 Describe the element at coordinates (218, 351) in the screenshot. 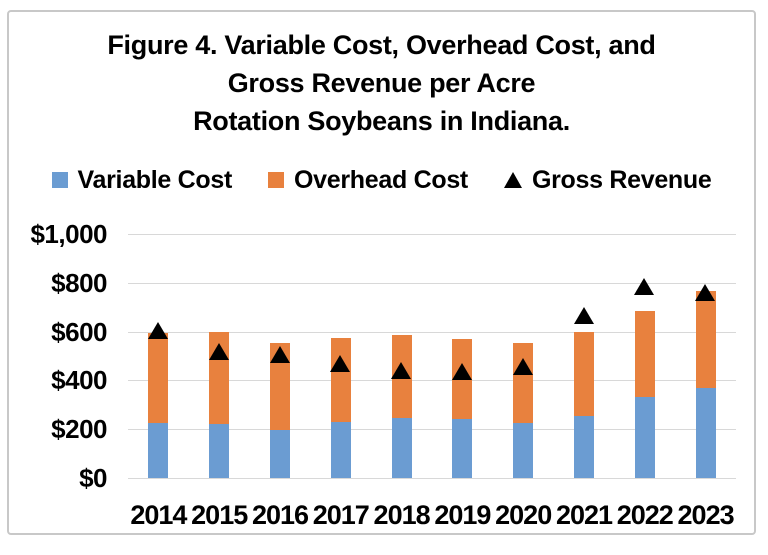

I see `marker-2015-gross-revenue` at that location.